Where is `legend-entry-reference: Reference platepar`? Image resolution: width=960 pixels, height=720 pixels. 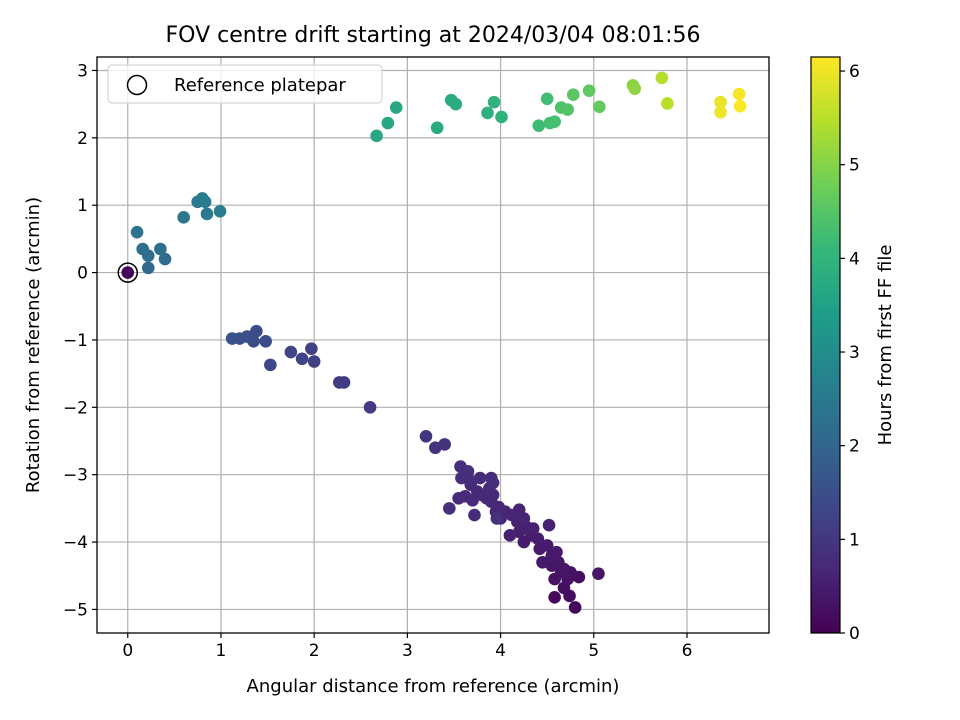 legend-entry-reference: Reference platepar is located at coordinates (260, 85).